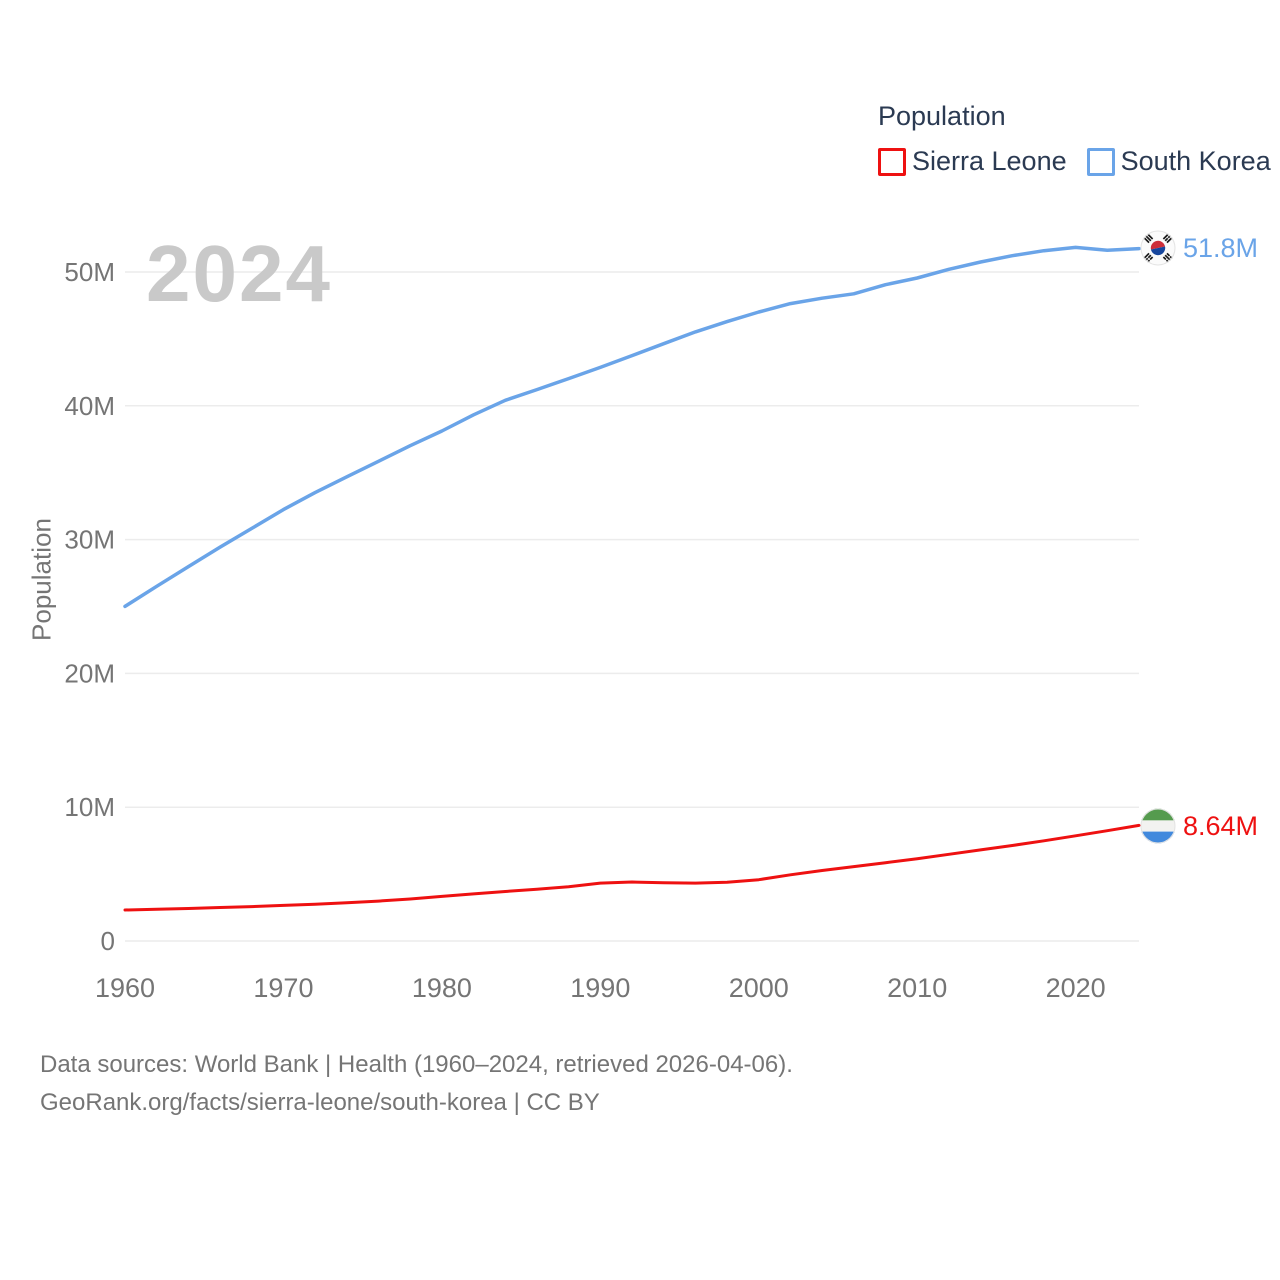 Image resolution: width=1280 pixels, height=1280 pixels. I want to click on legend-label-sierra-leone: Sierra Leone, so click(989, 161).